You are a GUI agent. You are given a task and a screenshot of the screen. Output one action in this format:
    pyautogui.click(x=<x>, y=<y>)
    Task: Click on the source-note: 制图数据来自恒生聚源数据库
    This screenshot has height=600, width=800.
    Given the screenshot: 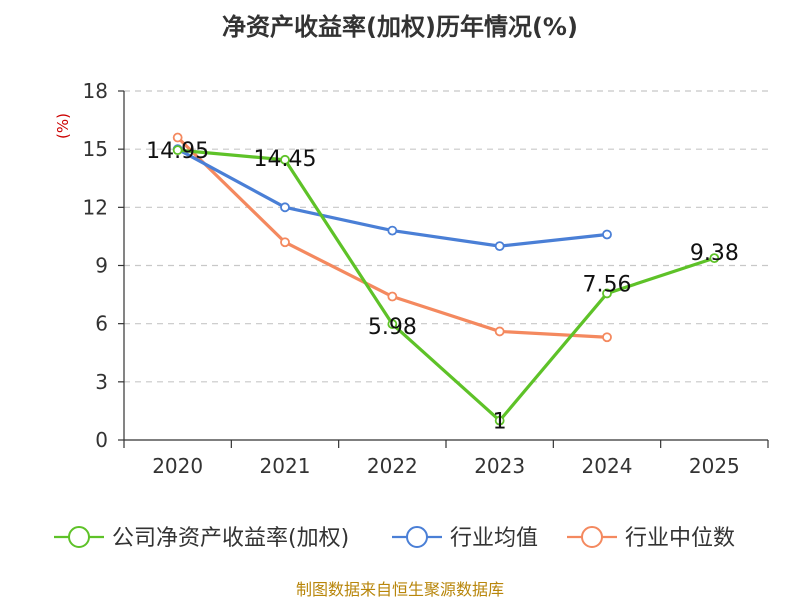 What is the action you would take?
    pyautogui.click(x=400, y=589)
    